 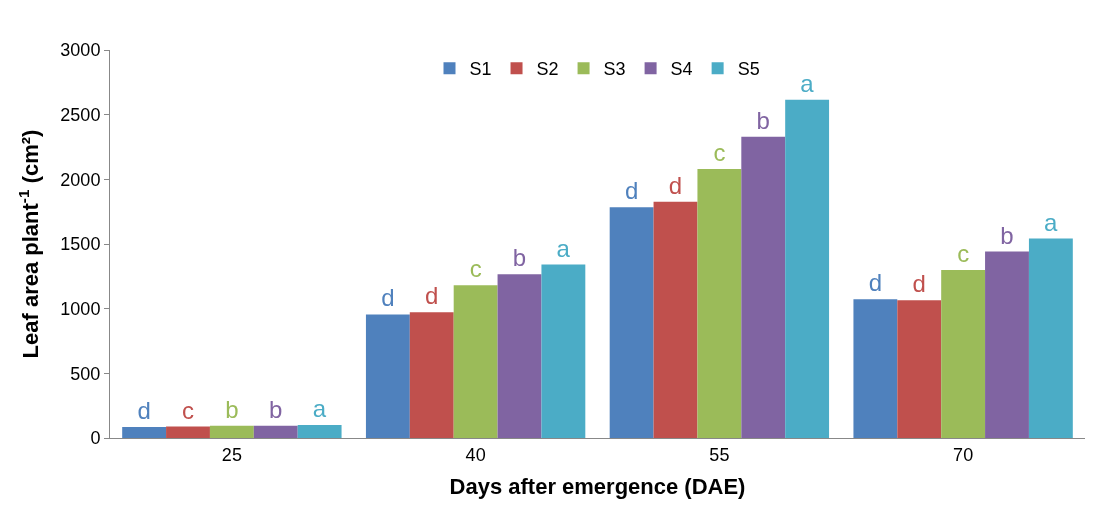 What do you see at coordinates (748, 69) in the screenshot?
I see `legend-label: S5` at bounding box center [748, 69].